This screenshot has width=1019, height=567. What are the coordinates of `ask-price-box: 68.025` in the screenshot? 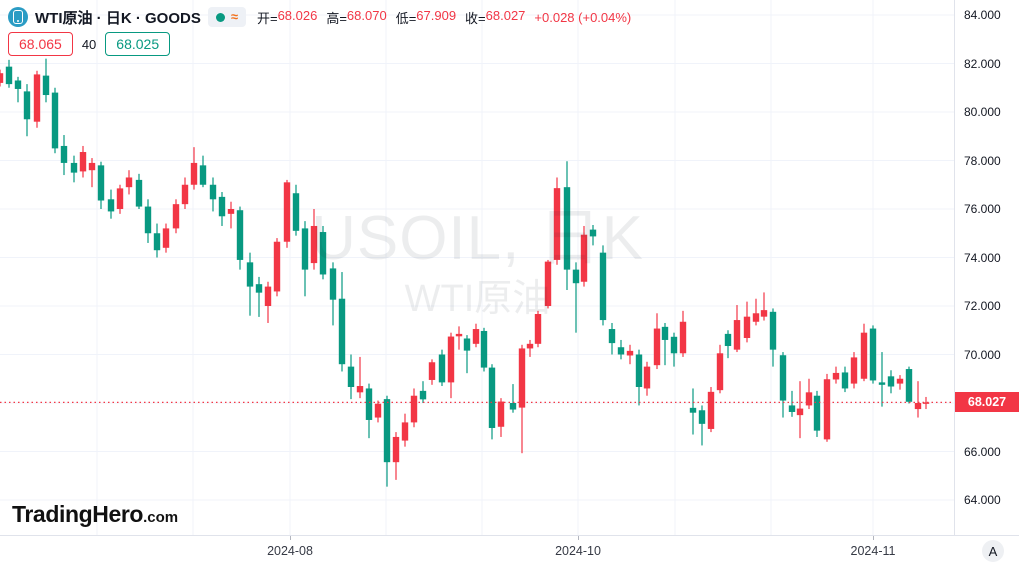 It's located at (138, 44).